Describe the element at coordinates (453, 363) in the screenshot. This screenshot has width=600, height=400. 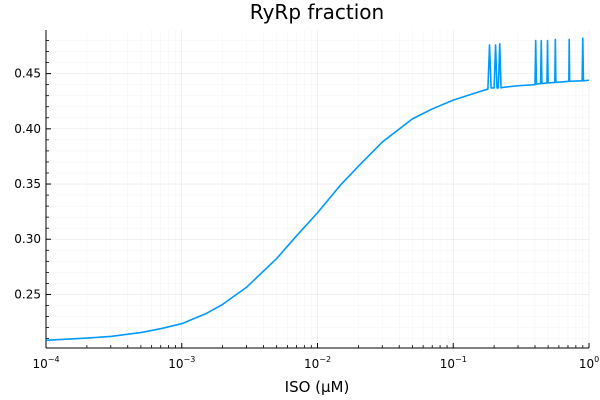
I see `x-tick-label: 10⁻¹` at that location.